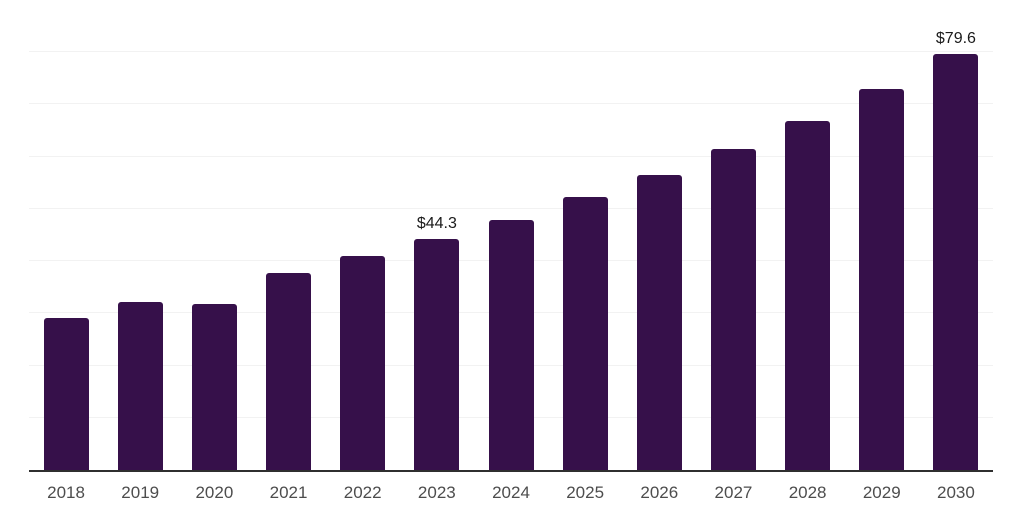 This screenshot has width=1024, height=512. I want to click on bar-2022, so click(363, 362).